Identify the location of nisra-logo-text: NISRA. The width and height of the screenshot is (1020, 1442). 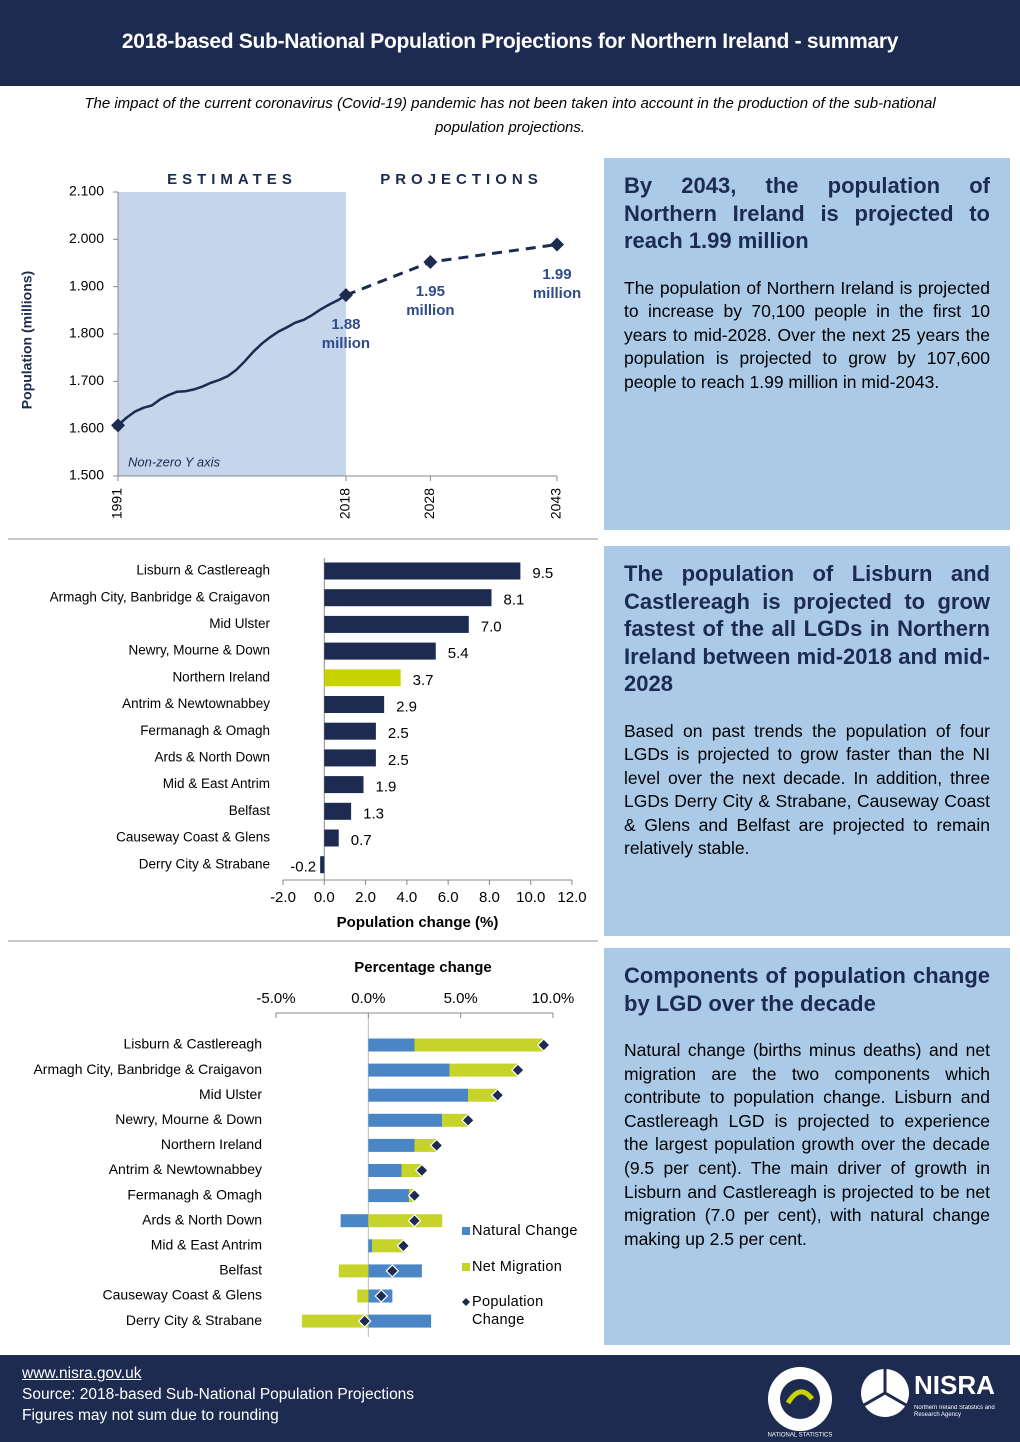
(954, 1385).